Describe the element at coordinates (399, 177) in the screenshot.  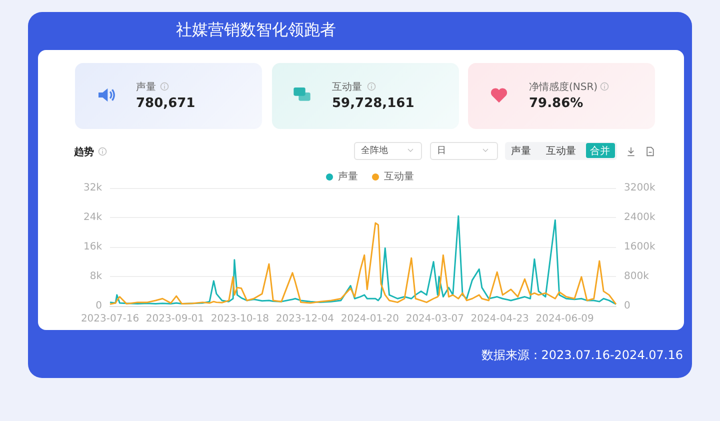
I see `legend-label: 互动量` at that location.